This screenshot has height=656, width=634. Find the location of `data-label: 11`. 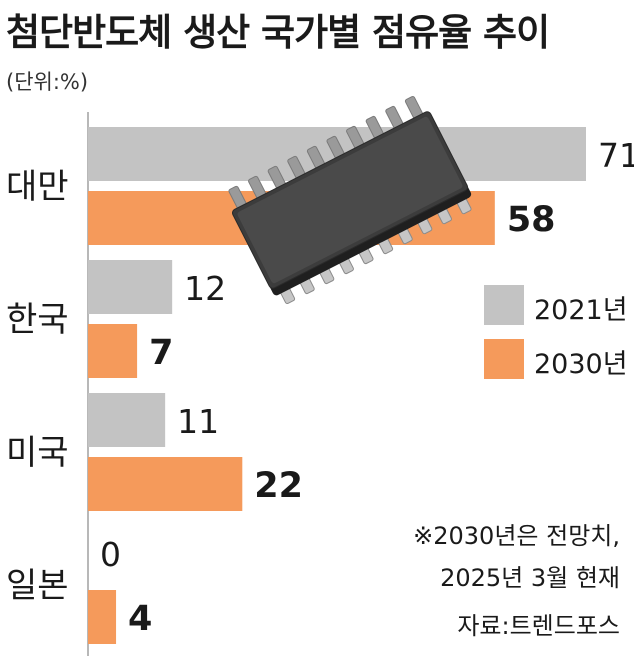

data-label: 11 is located at coordinates (198, 421).